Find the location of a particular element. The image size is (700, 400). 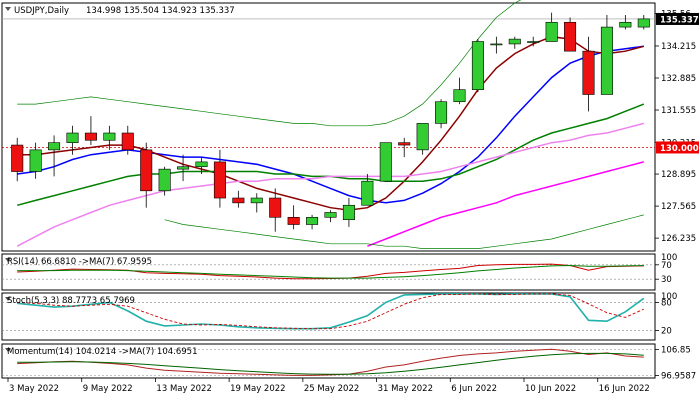

momentum-panel: Momentum(14) 104.0214 ->MA(7) 104.6951 is located at coordinates (328, 361).